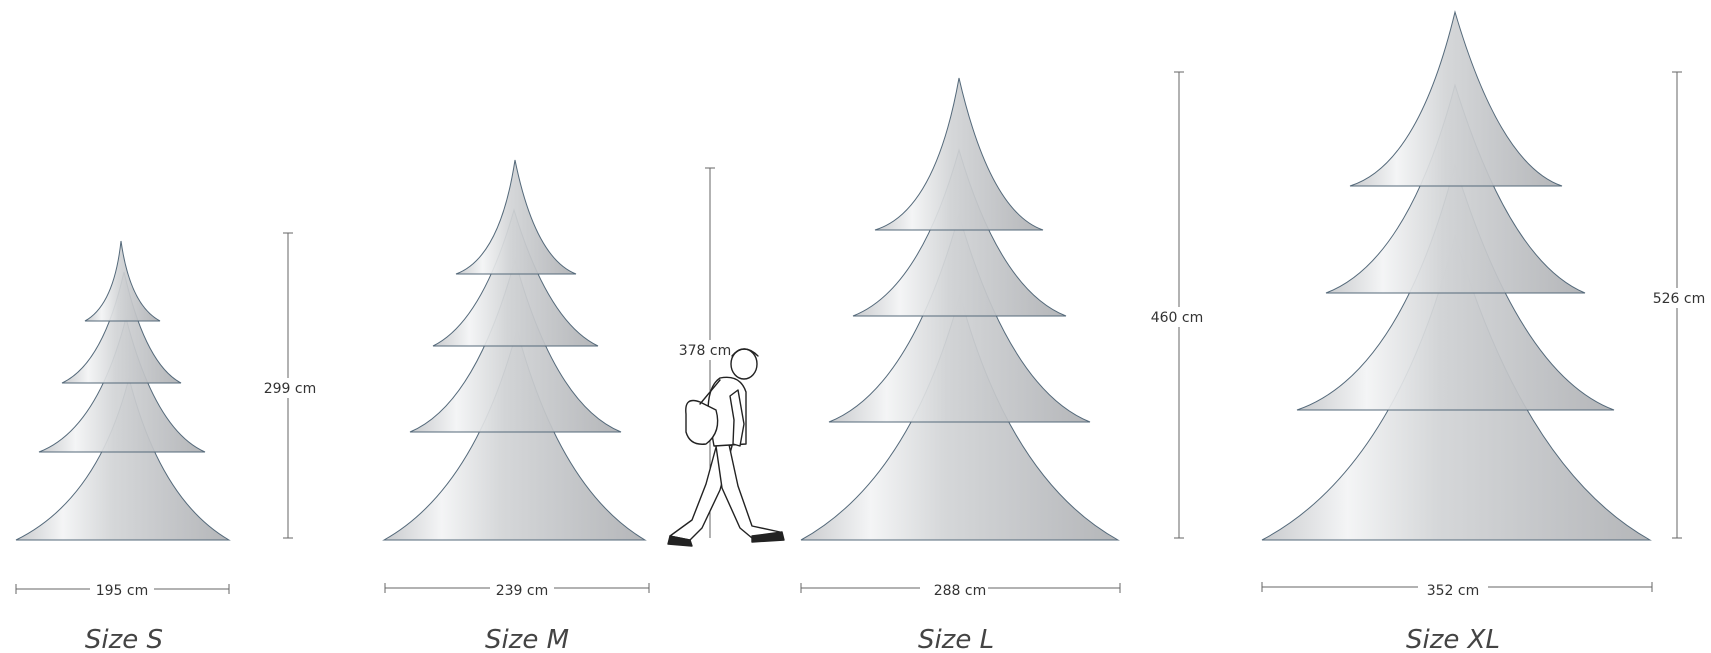 This screenshot has width=1711, height=653. What do you see at coordinates (960, 591) in the screenshot?
I see `width-label-l: 288 cm` at bounding box center [960, 591].